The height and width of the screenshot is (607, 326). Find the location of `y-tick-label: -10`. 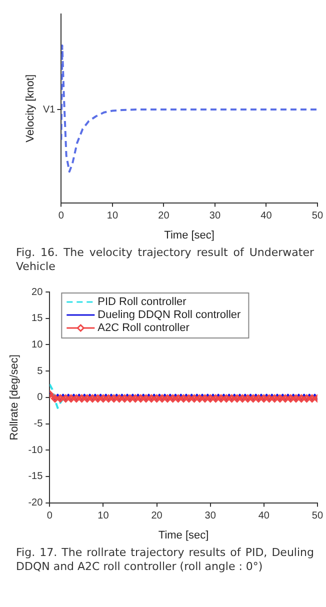

y-tick-label: -10 is located at coordinates (36, 450).